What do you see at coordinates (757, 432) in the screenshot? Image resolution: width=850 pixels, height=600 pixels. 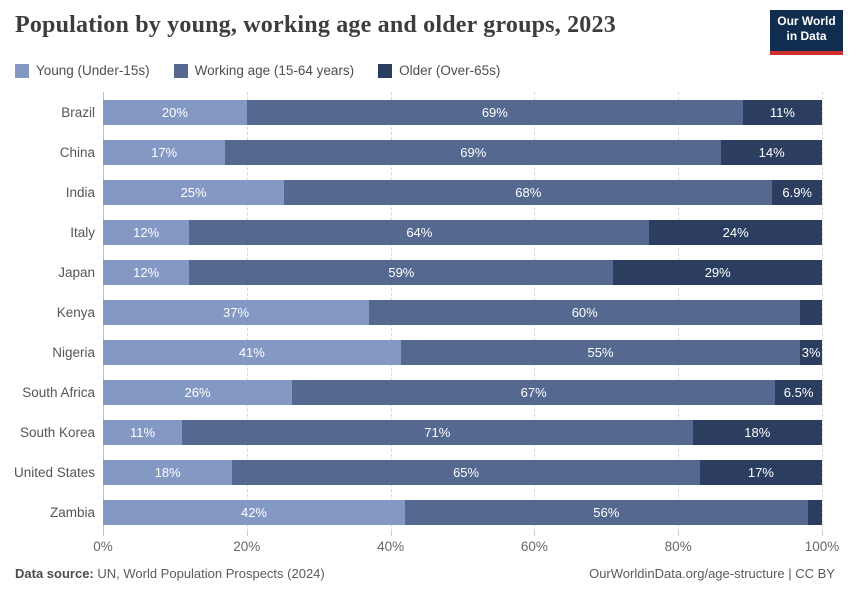 I see `bar-segment-older: 18%` at bounding box center [757, 432].